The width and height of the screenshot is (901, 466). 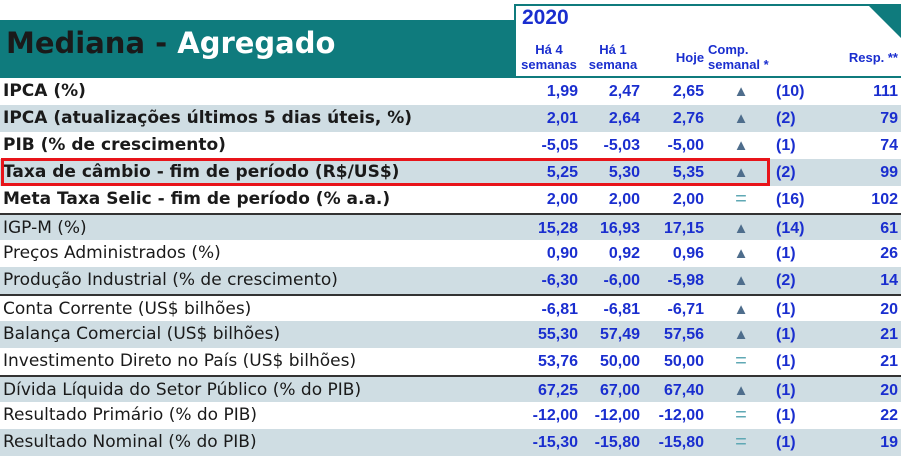 What do you see at coordinates (559, 280) in the screenshot?
I see `value-ha4: -6,30` at bounding box center [559, 280].